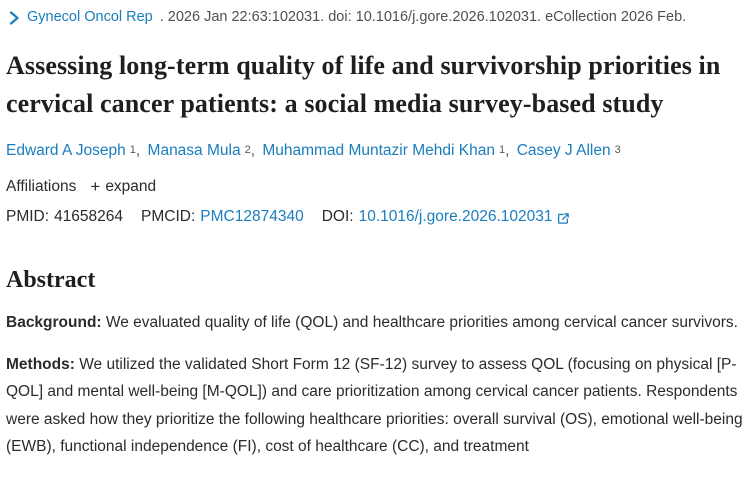 The height and width of the screenshot is (500, 750). I want to click on doi-group: DOI: 10.1016/j.gore.2026.102031, so click(446, 217).